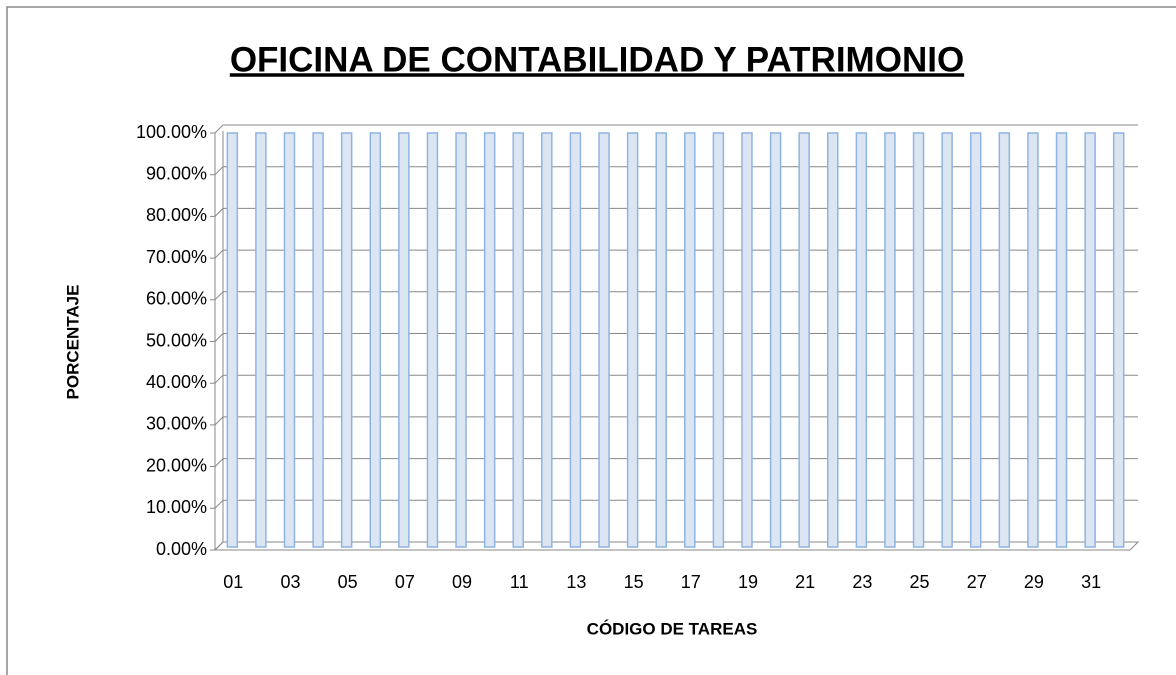 The image size is (1176, 675). Describe the element at coordinates (171, 132) in the screenshot. I see `y-tick-label: 100.00%` at that location.